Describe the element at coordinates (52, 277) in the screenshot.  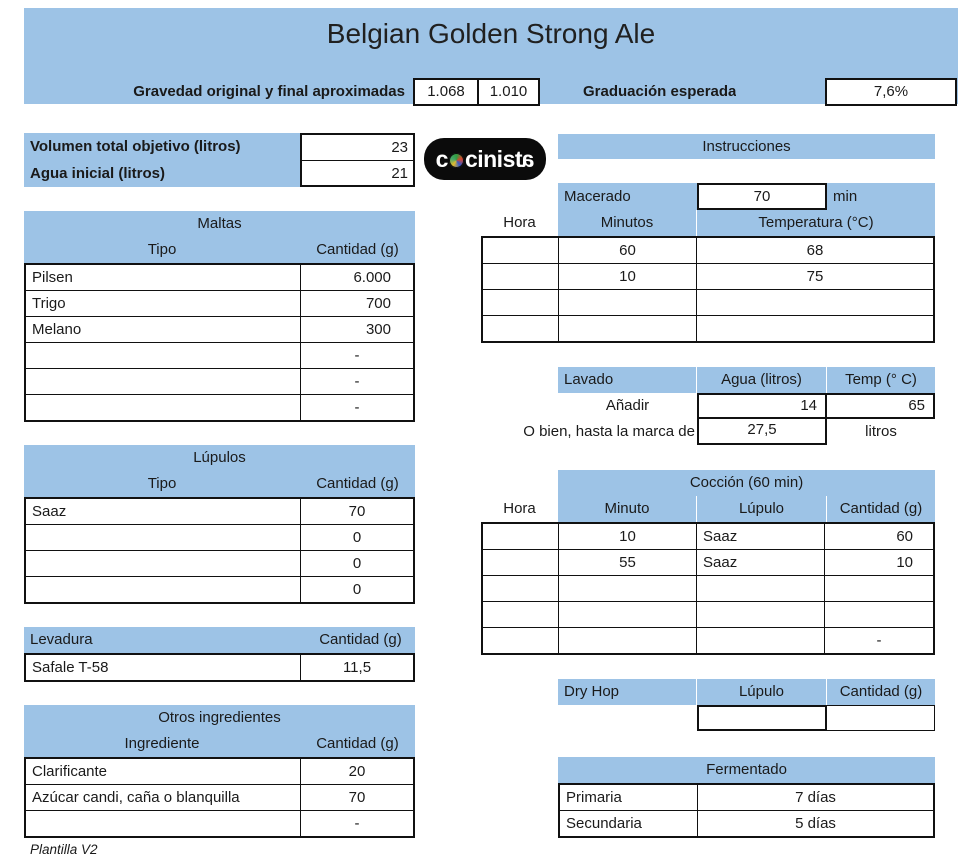
I see `malt-type-cell: Pilsen` at that location.